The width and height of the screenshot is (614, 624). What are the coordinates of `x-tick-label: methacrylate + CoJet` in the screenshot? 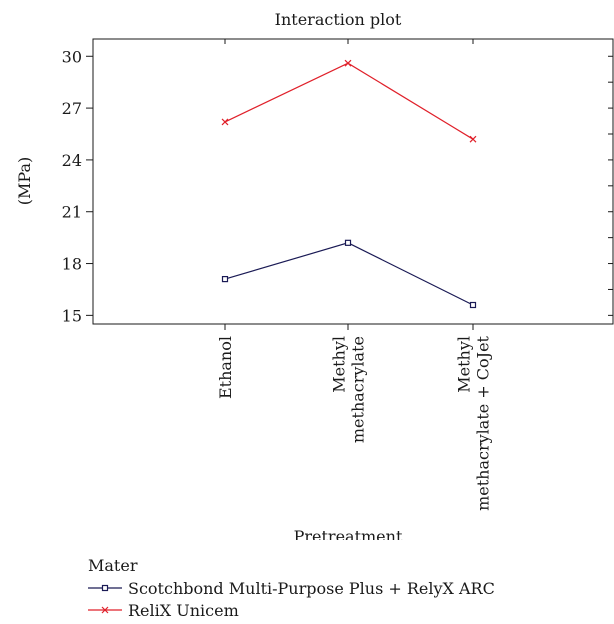 It's located at (483, 422).